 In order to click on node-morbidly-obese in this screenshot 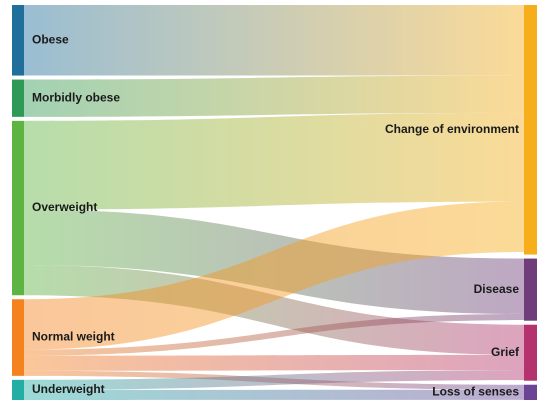, I will do `click(18, 98)`.